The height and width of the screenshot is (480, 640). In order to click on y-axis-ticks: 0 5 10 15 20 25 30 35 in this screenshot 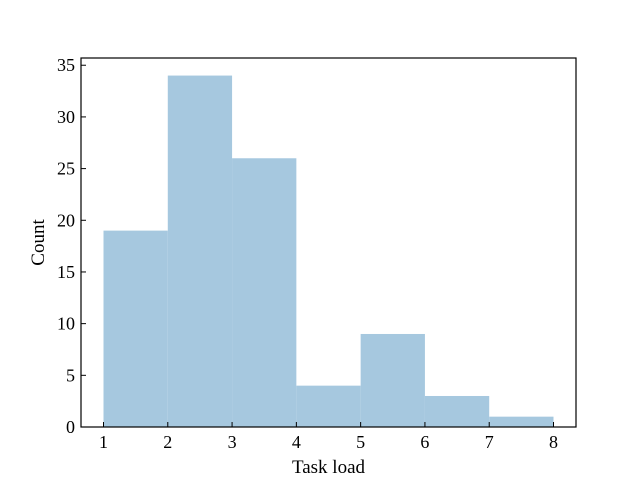, I will do `click(71, 246)`.